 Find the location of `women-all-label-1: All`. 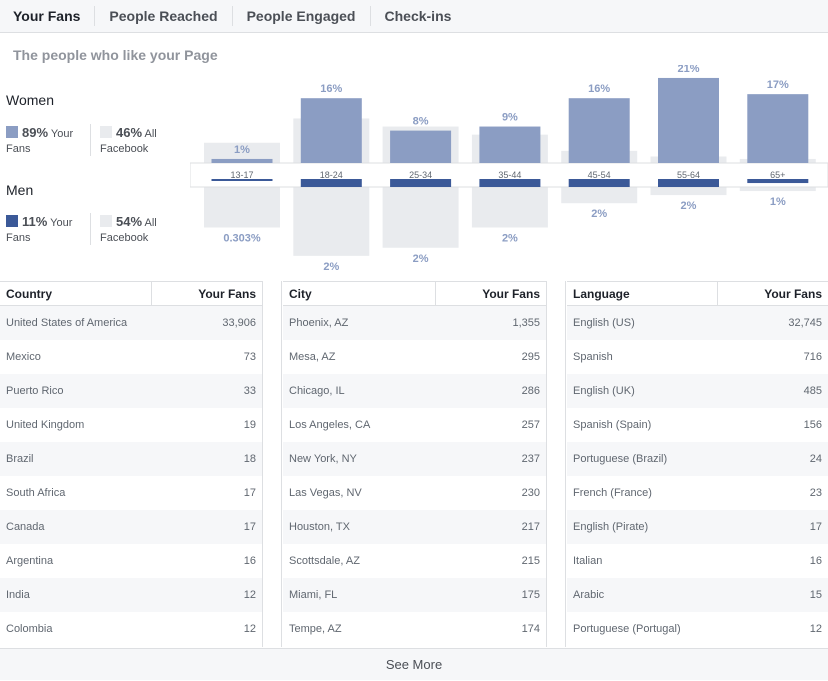

women-all-label-1: All is located at coordinates (150, 134).